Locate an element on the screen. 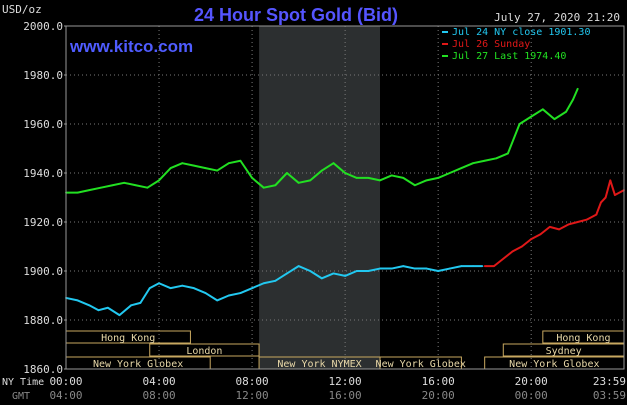  ny-time-label: NY Time is located at coordinates (23, 382).